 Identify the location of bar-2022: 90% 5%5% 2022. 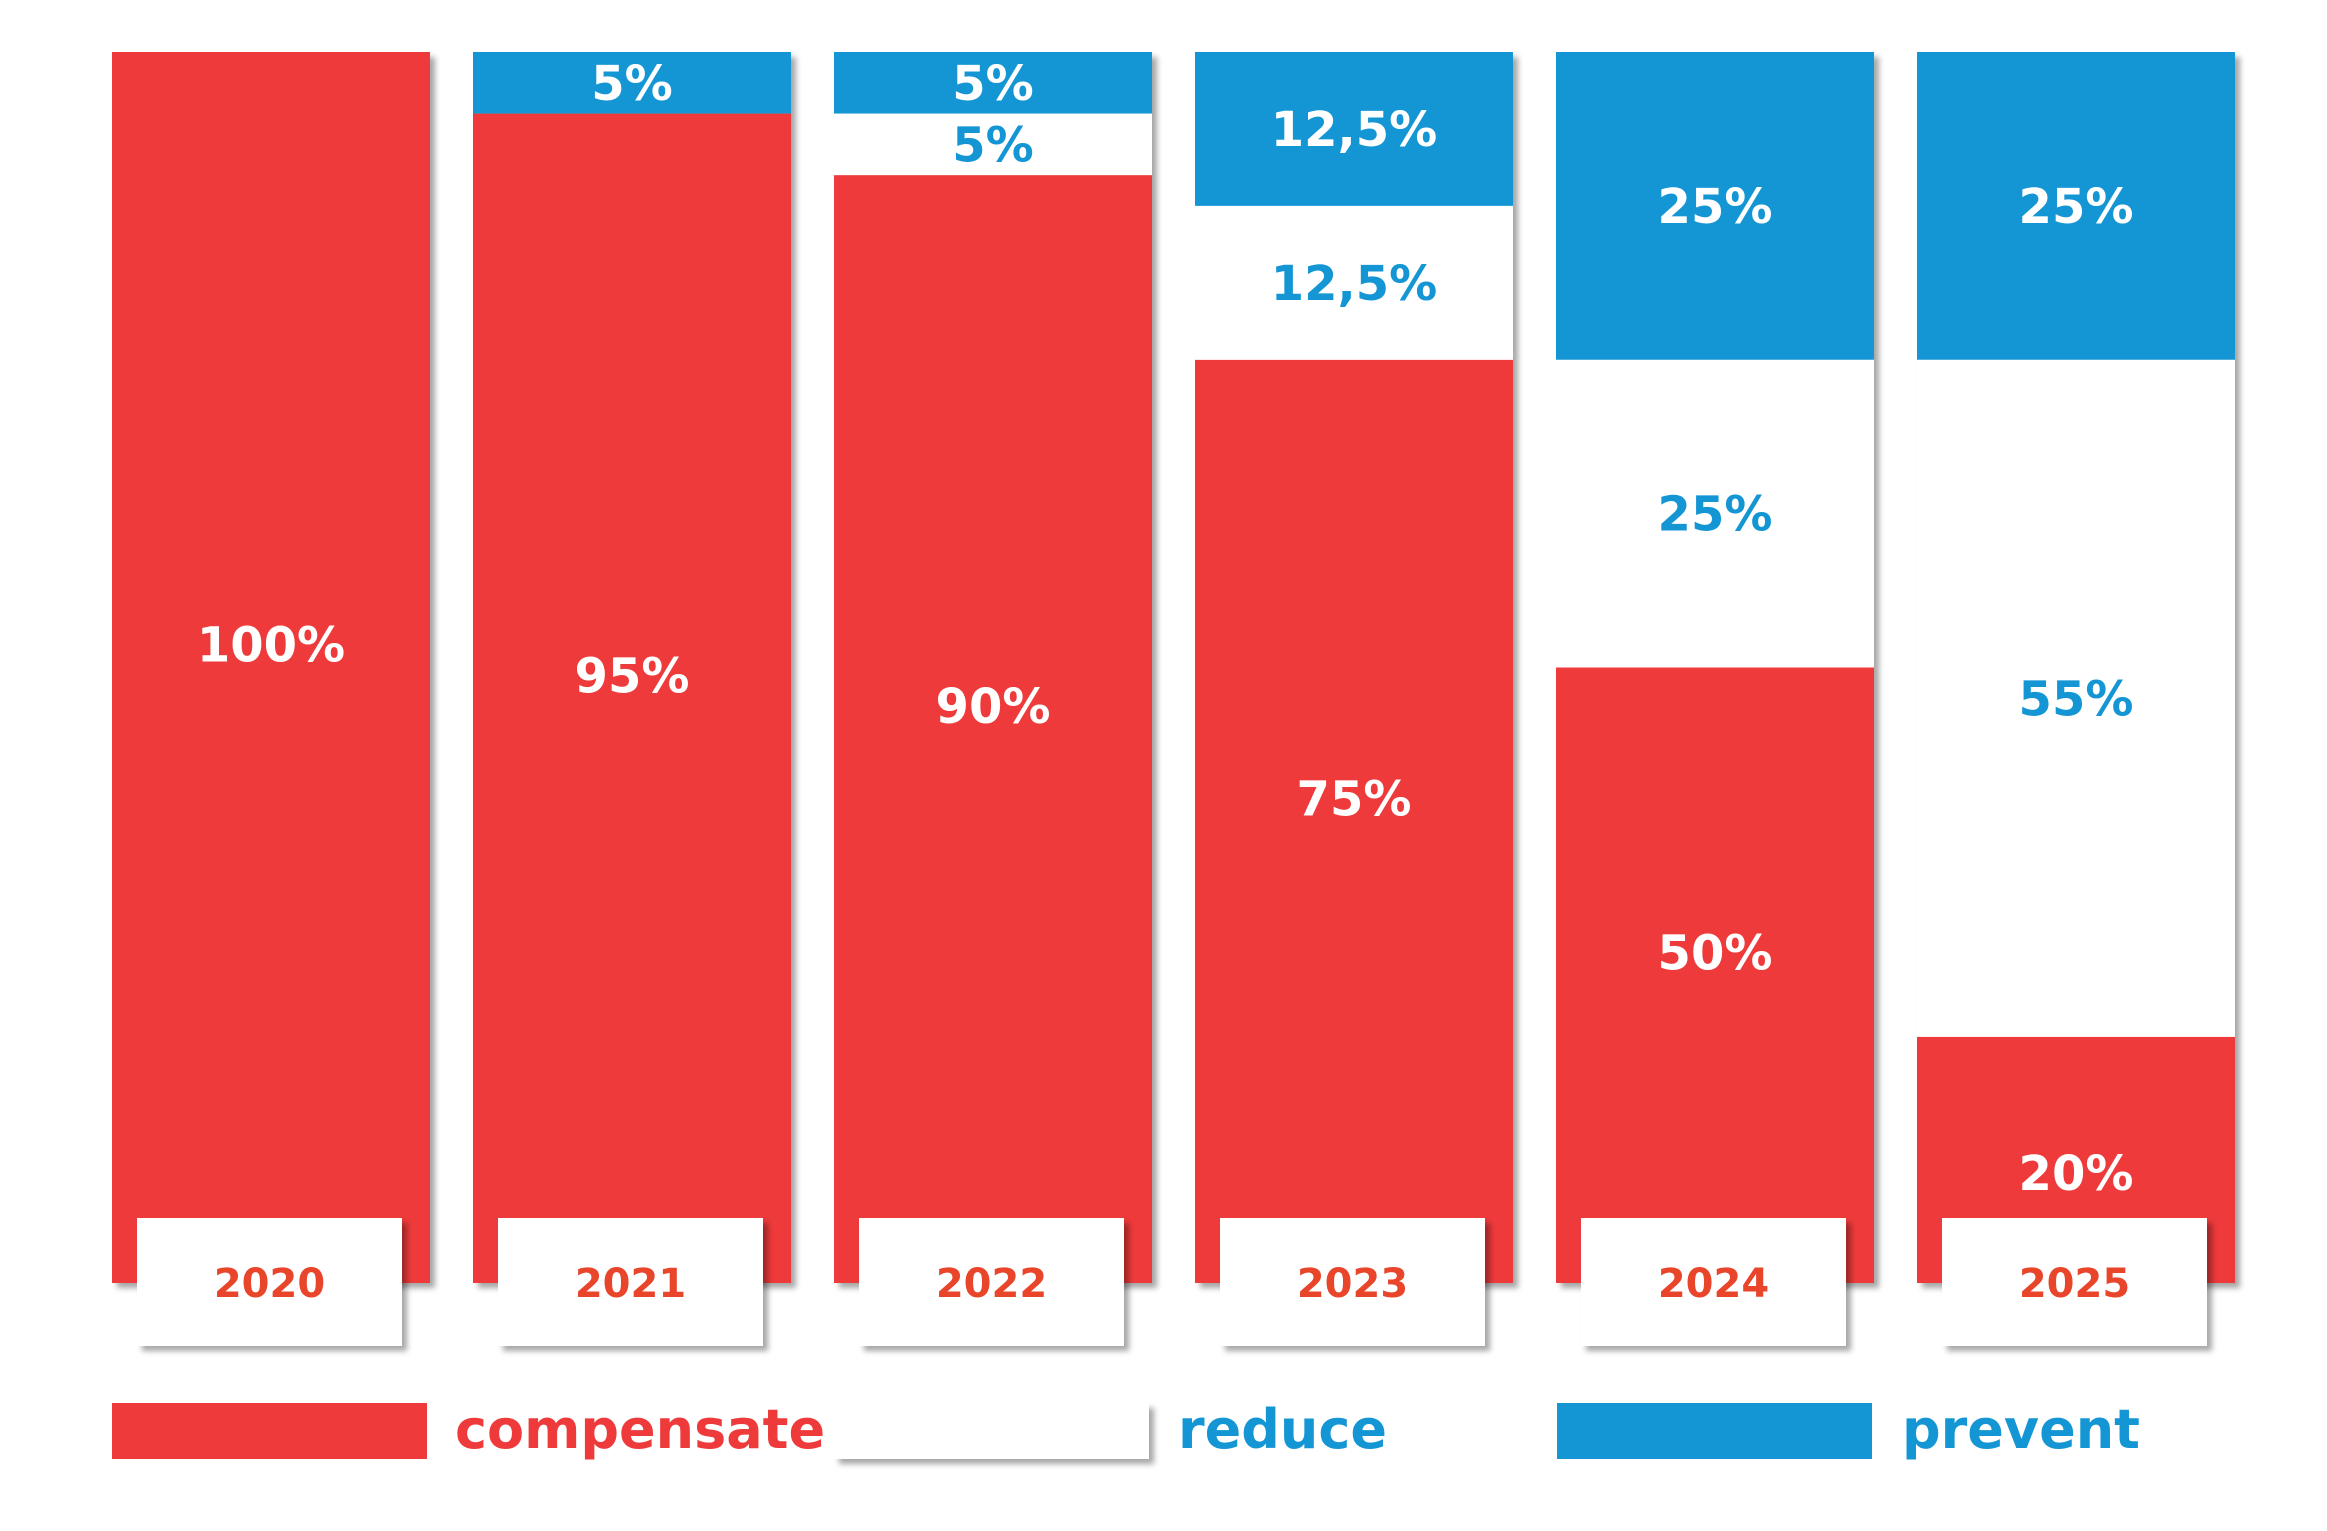
(993, 699).